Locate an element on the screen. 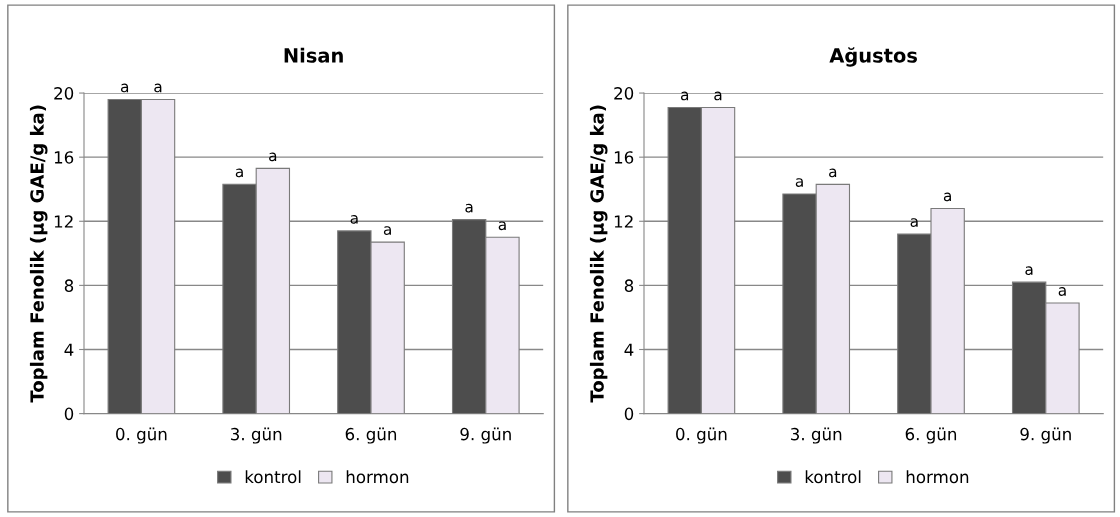 The image size is (1120, 517). chart-title: Ağustos is located at coordinates (873, 57).